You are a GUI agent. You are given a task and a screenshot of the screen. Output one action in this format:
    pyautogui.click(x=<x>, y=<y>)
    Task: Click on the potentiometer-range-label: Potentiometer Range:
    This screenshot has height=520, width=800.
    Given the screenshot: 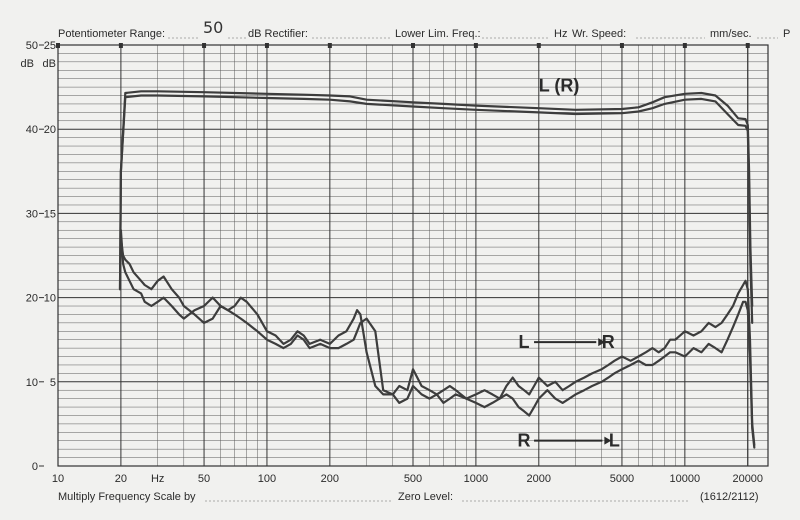 What is the action you would take?
    pyautogui.click(x=111, y=34)
    